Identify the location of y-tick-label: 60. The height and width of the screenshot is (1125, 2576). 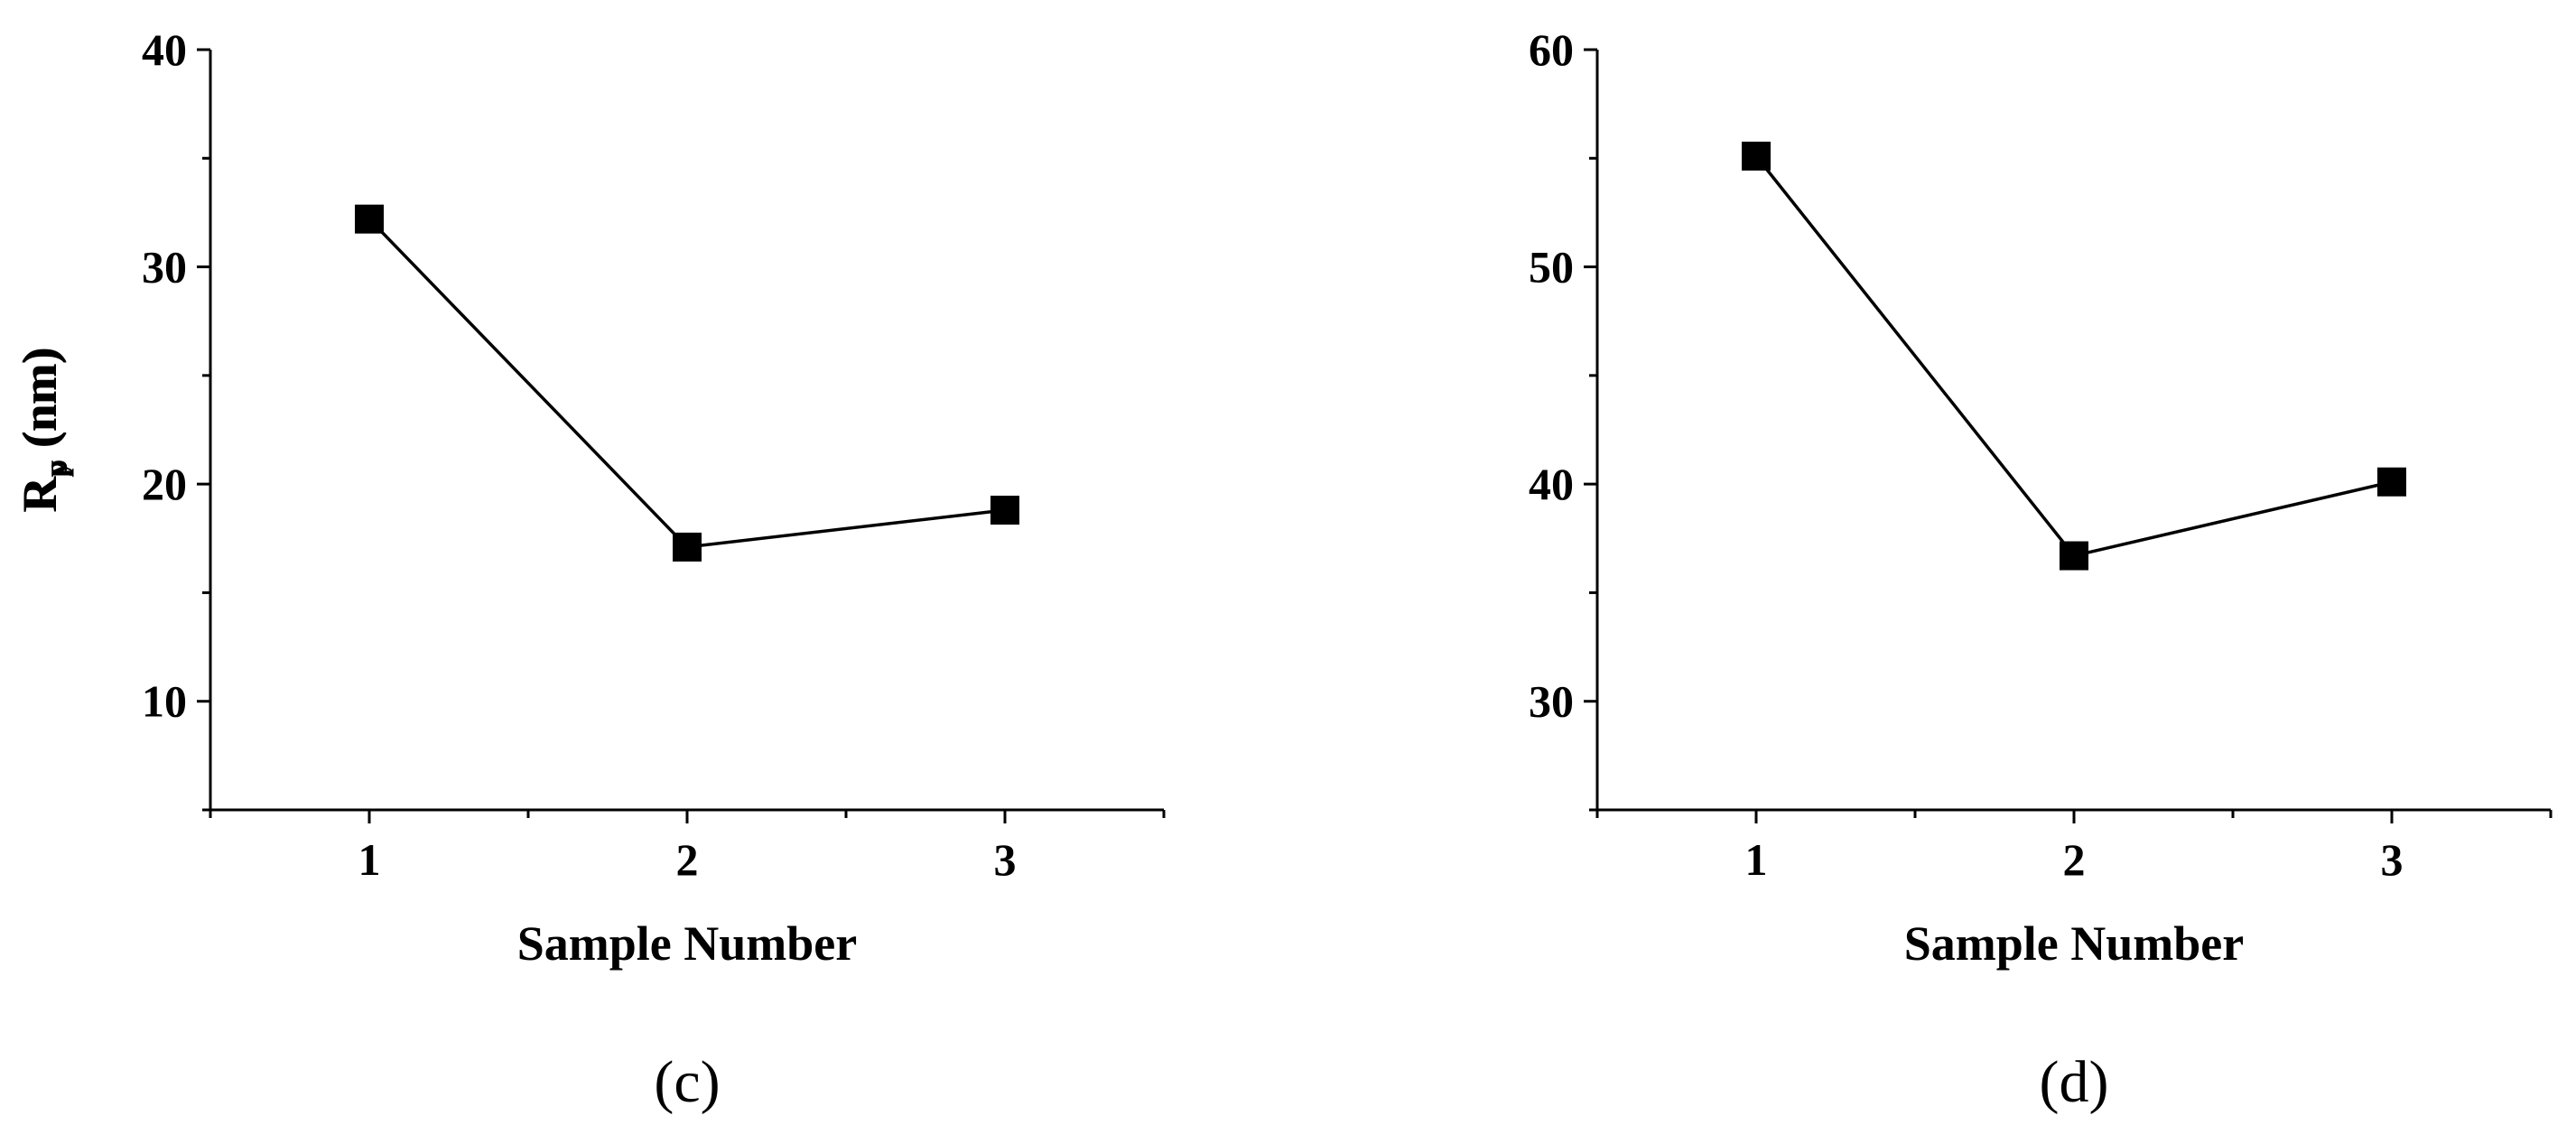
(1551, 50).